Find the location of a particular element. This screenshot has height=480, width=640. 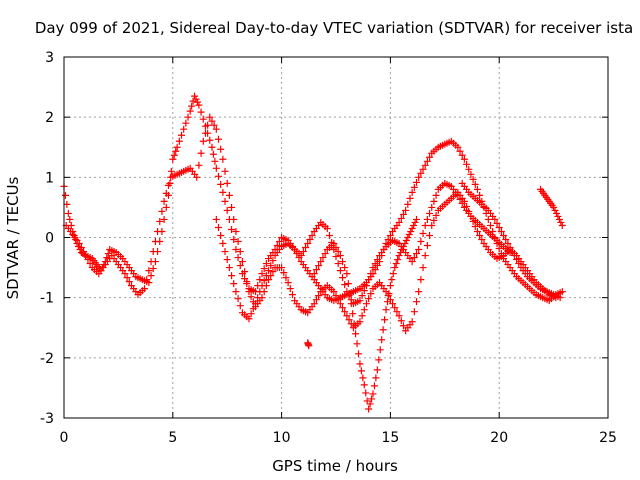

x-tick-label: 0 is located at coordinates (64, 438).